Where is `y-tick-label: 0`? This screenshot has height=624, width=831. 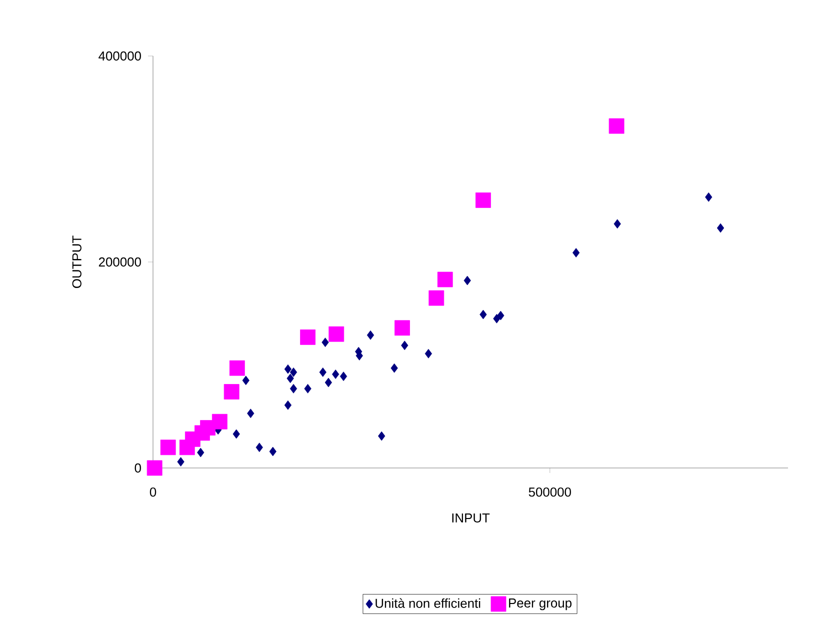
y-tick-label: 0 is located at coordinates (137, 468).